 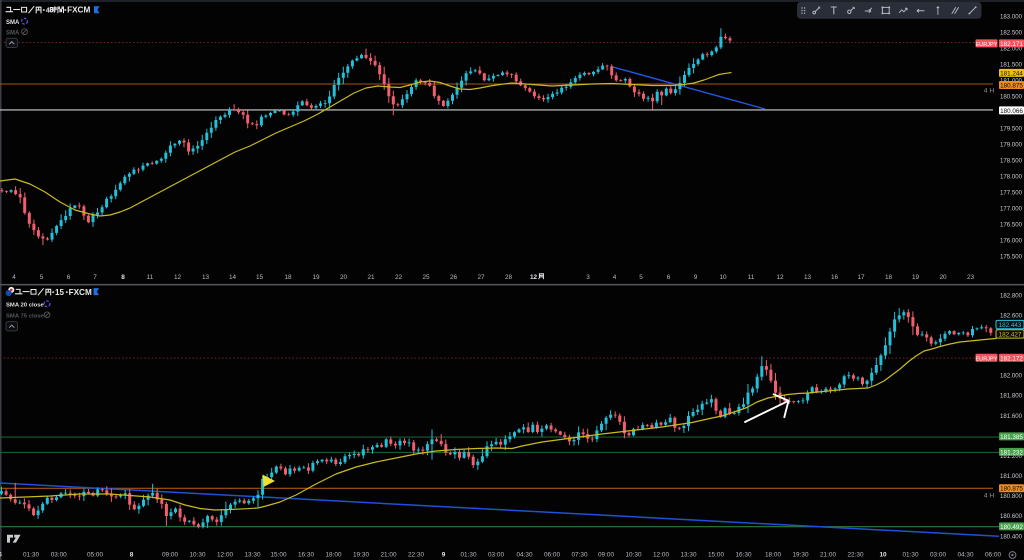 What do you see at coordinates (481, 277) in the screenshot?
I see `svg-text: 27` at bounding box center [481, 277].